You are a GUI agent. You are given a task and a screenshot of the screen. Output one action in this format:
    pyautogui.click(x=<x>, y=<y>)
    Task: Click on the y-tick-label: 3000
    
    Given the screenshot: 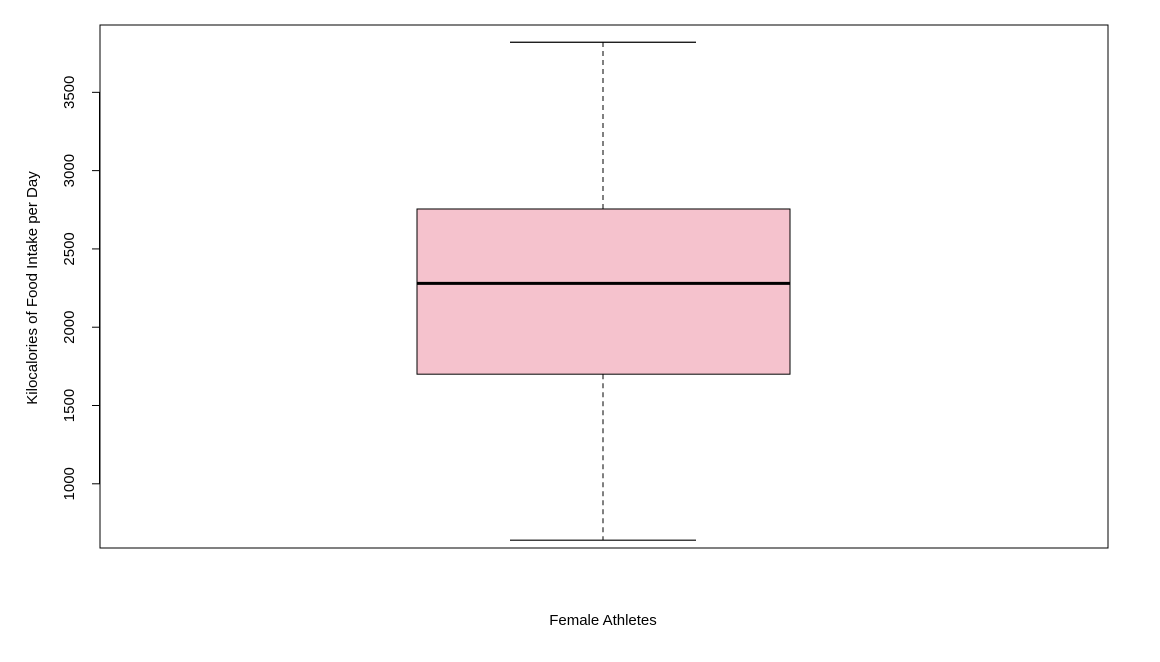 What is the action you would take?
    pyautogui.click(x=69, y=170)
    